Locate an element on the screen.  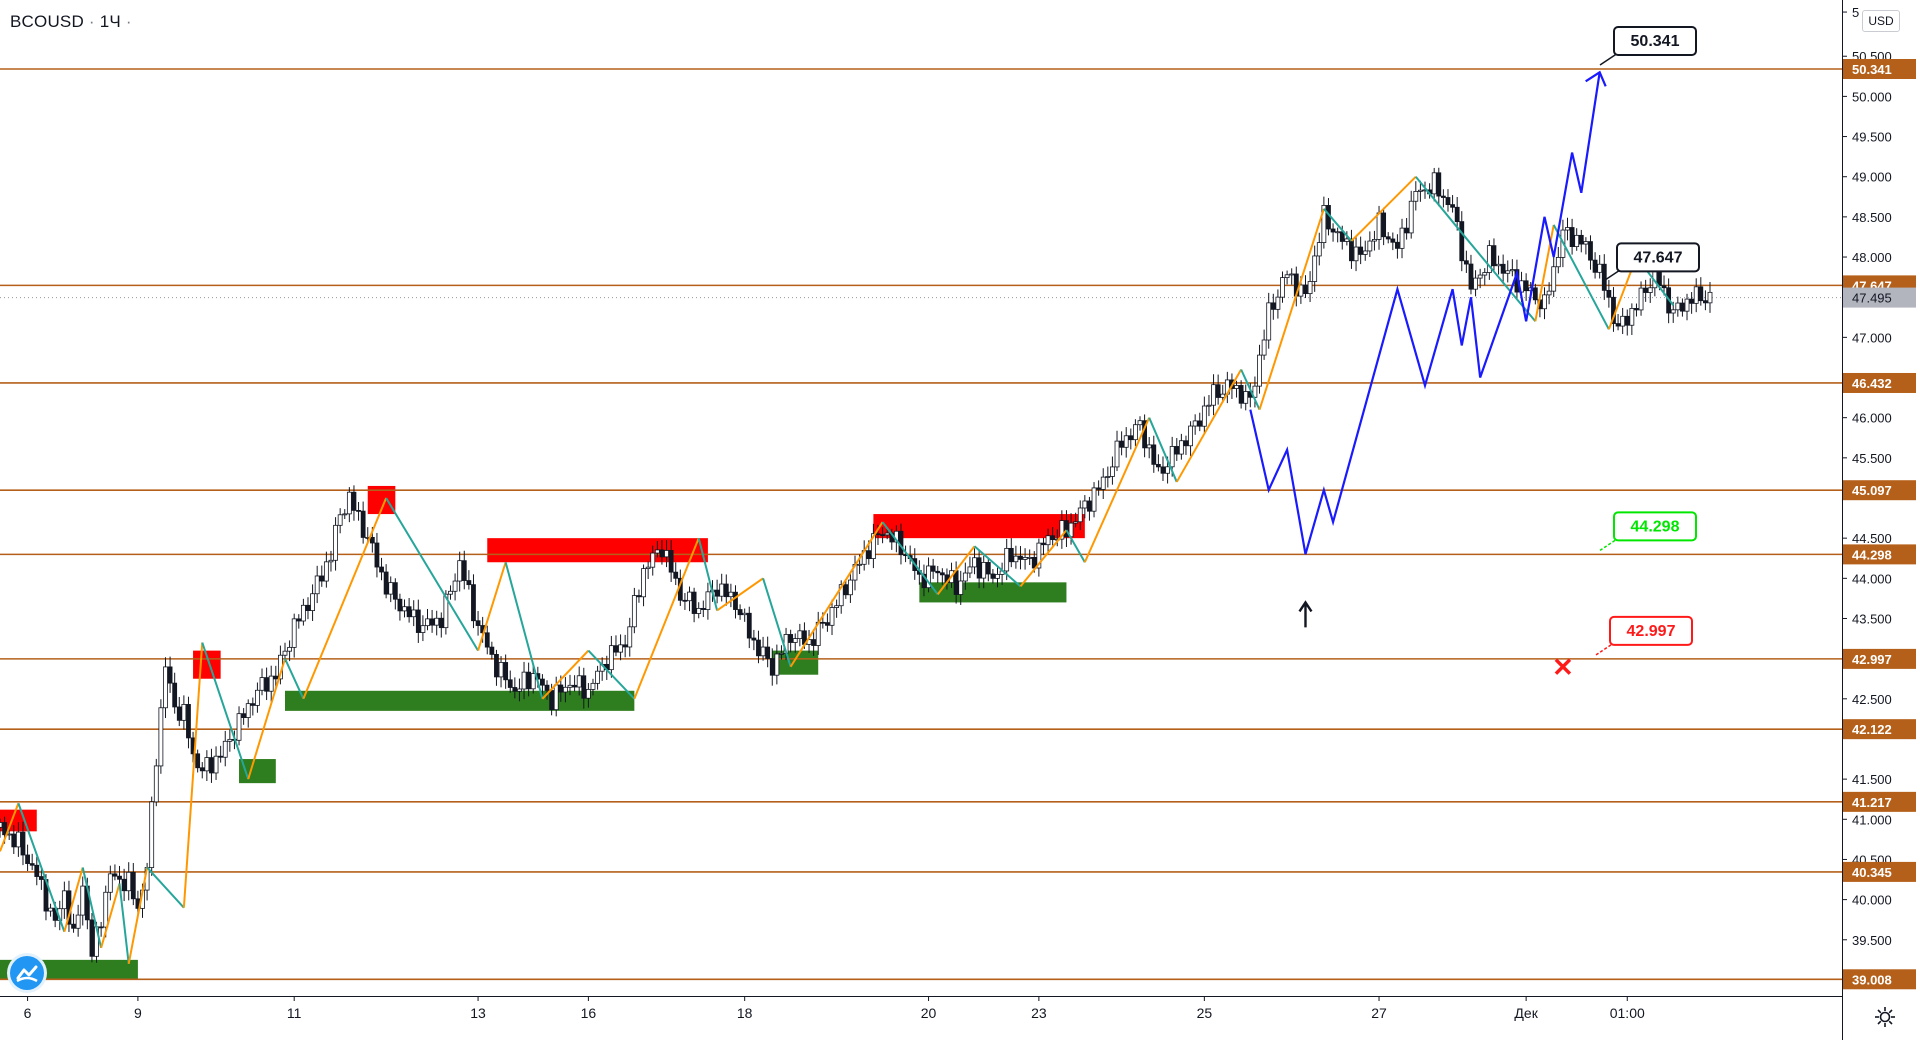
time-axis-label: 9 is located at coordinates (138, 1013).